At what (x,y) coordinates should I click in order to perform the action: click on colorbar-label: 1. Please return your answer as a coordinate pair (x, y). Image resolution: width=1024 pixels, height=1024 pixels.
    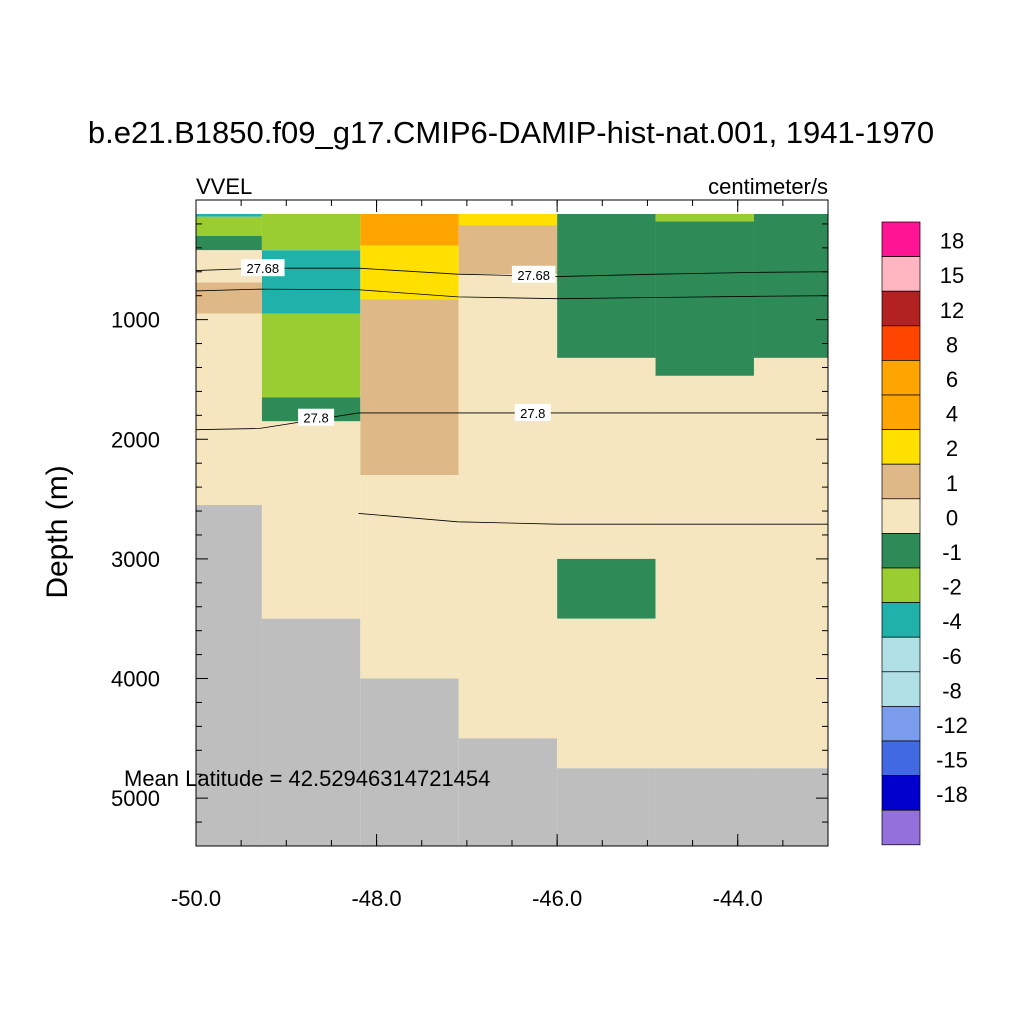
    Looking at the image, I should click on (952, 483).